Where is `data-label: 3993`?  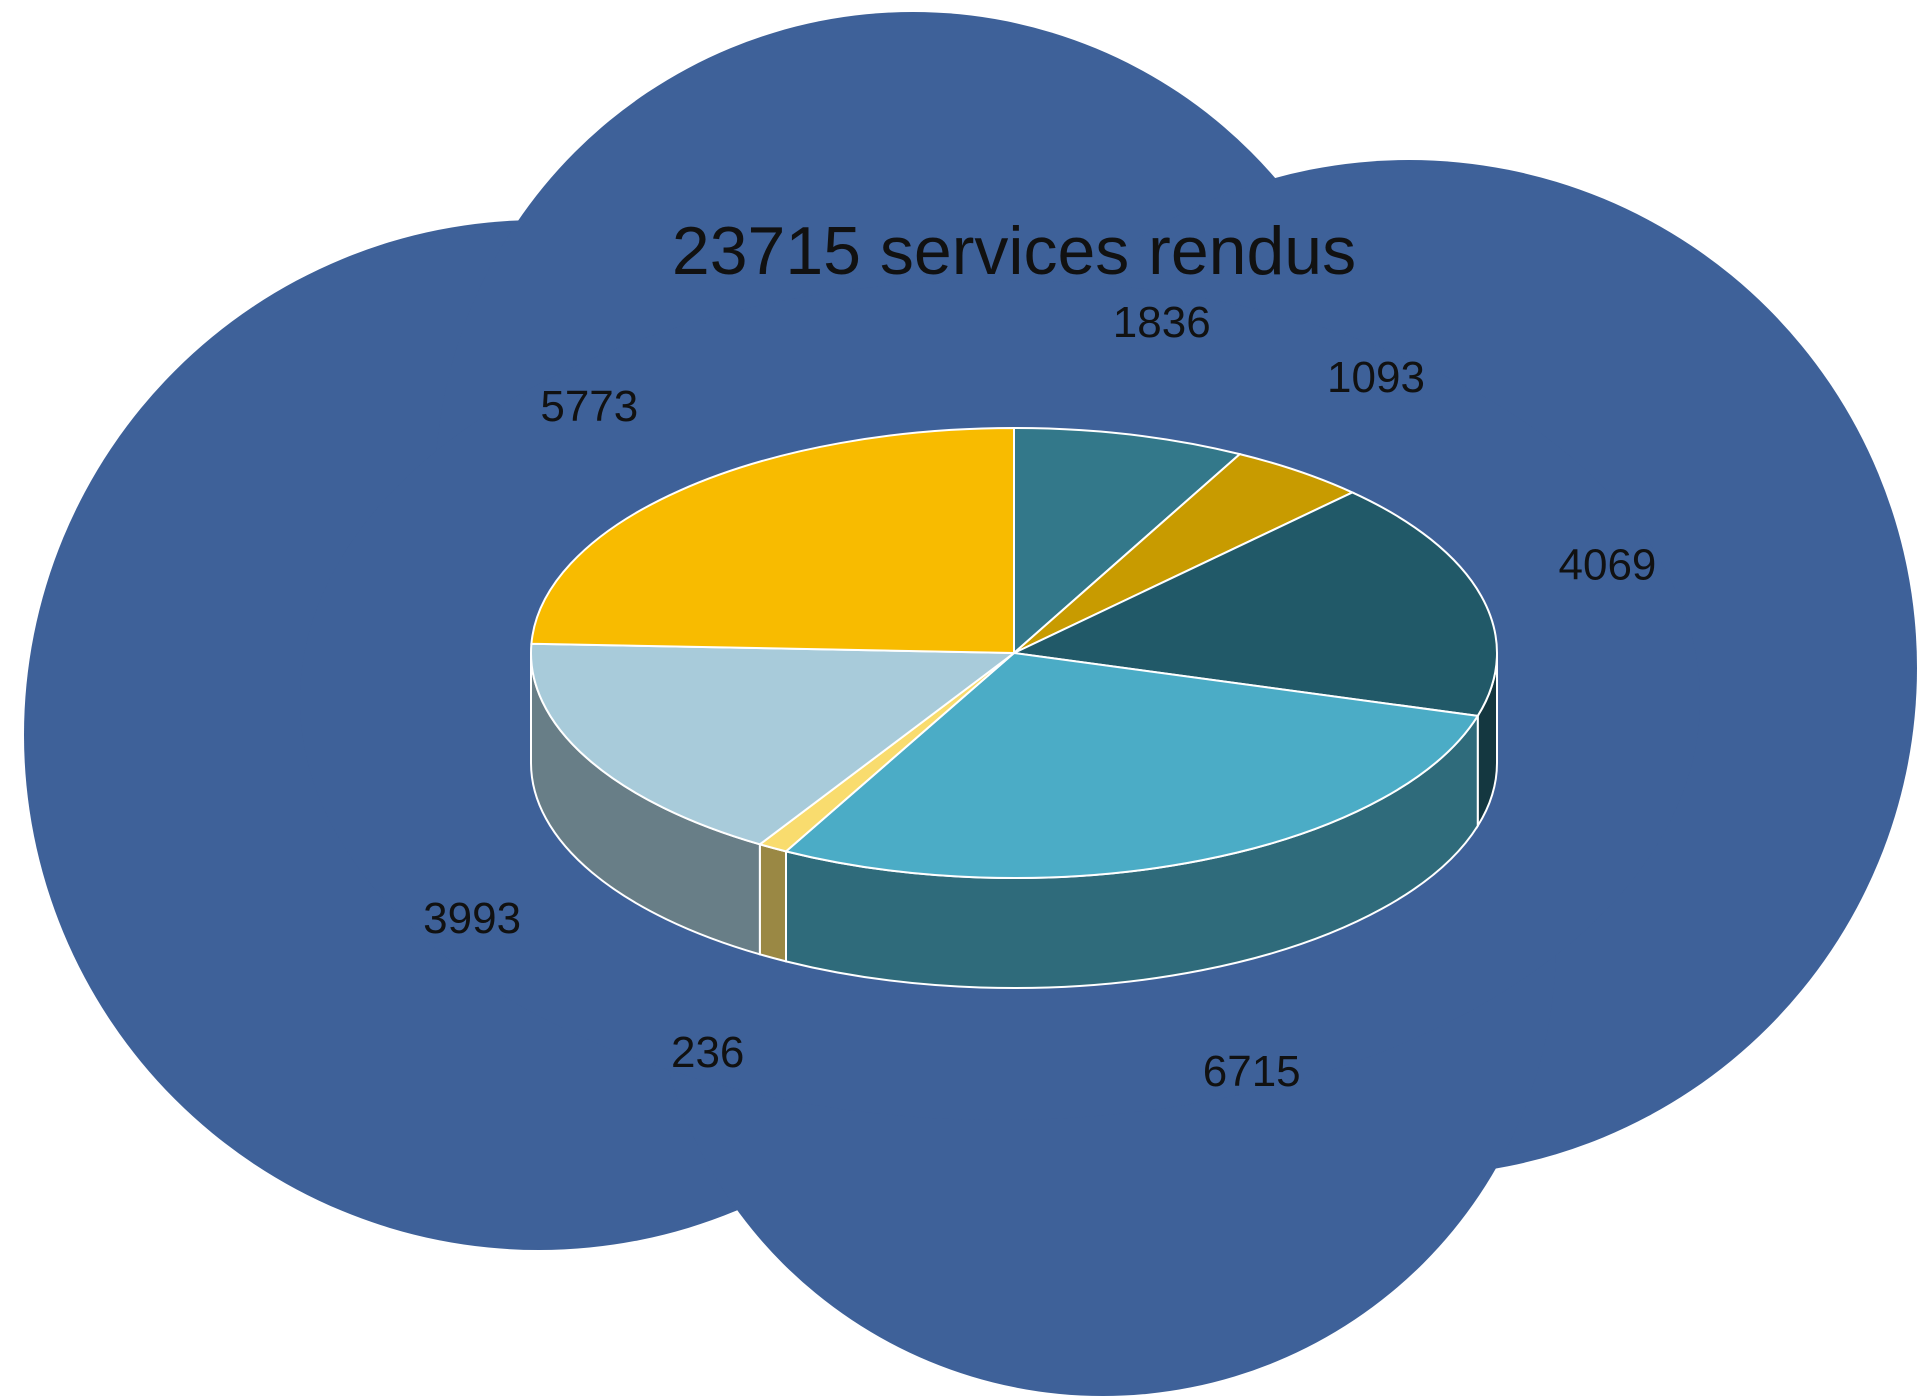 data-label: 3993 is located at coordinates (472, 918).